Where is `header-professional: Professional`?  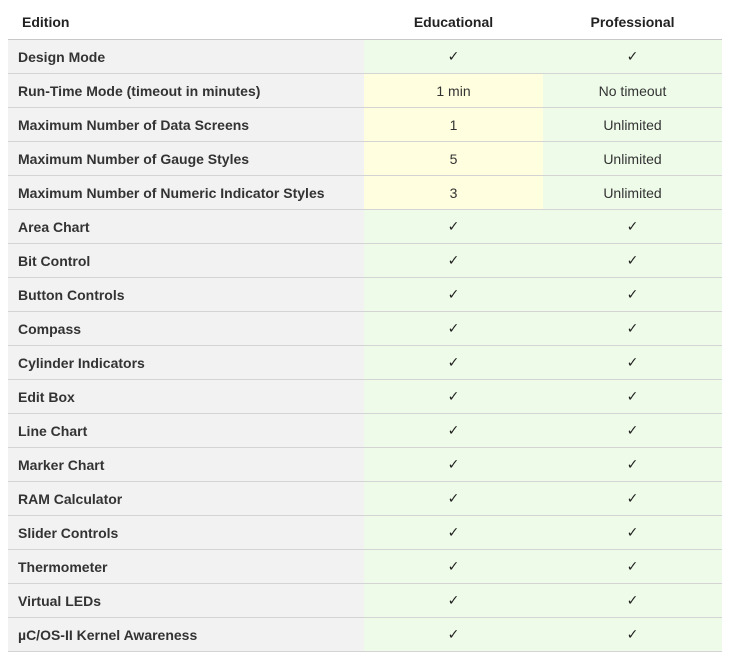
header-professional: Professional is located at coordinates (632, 21).